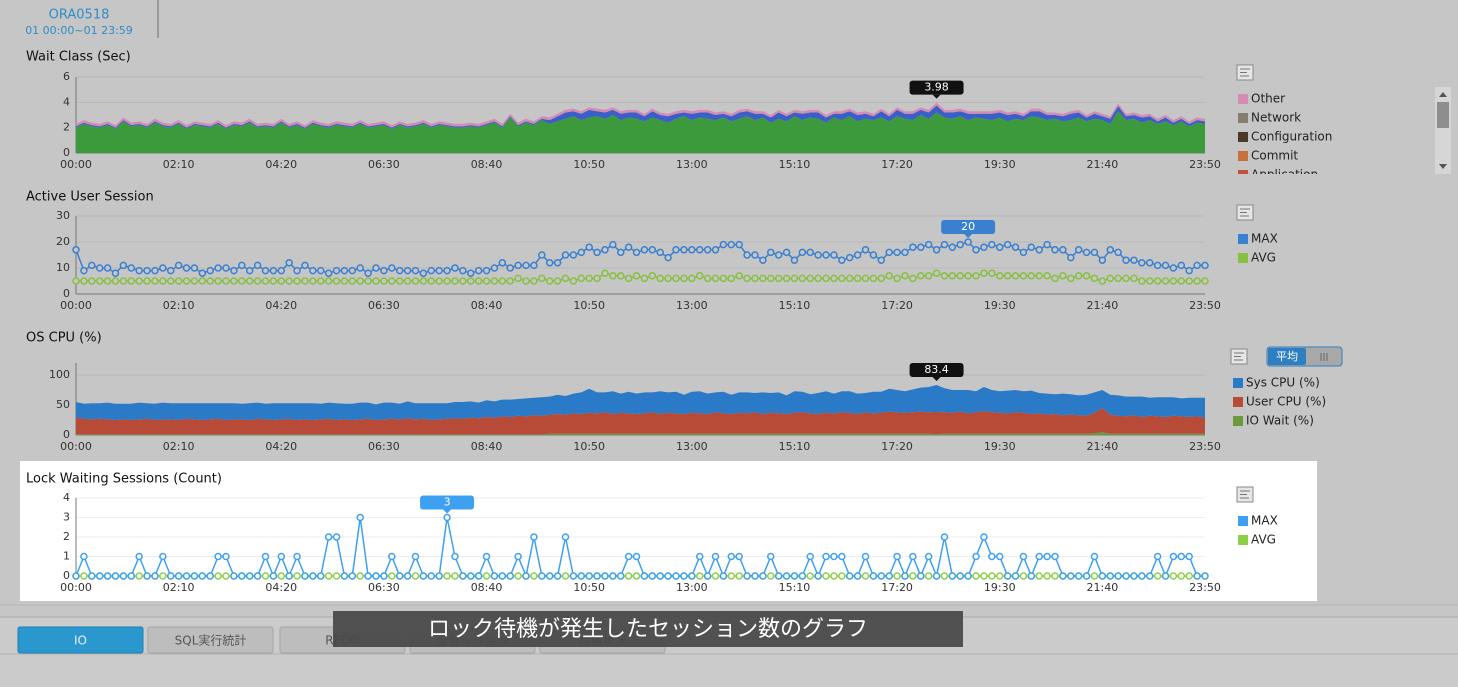 This screenshot has height=687, width=1458. I want to click on tooltip-label: 83.4, so click(936, 369).